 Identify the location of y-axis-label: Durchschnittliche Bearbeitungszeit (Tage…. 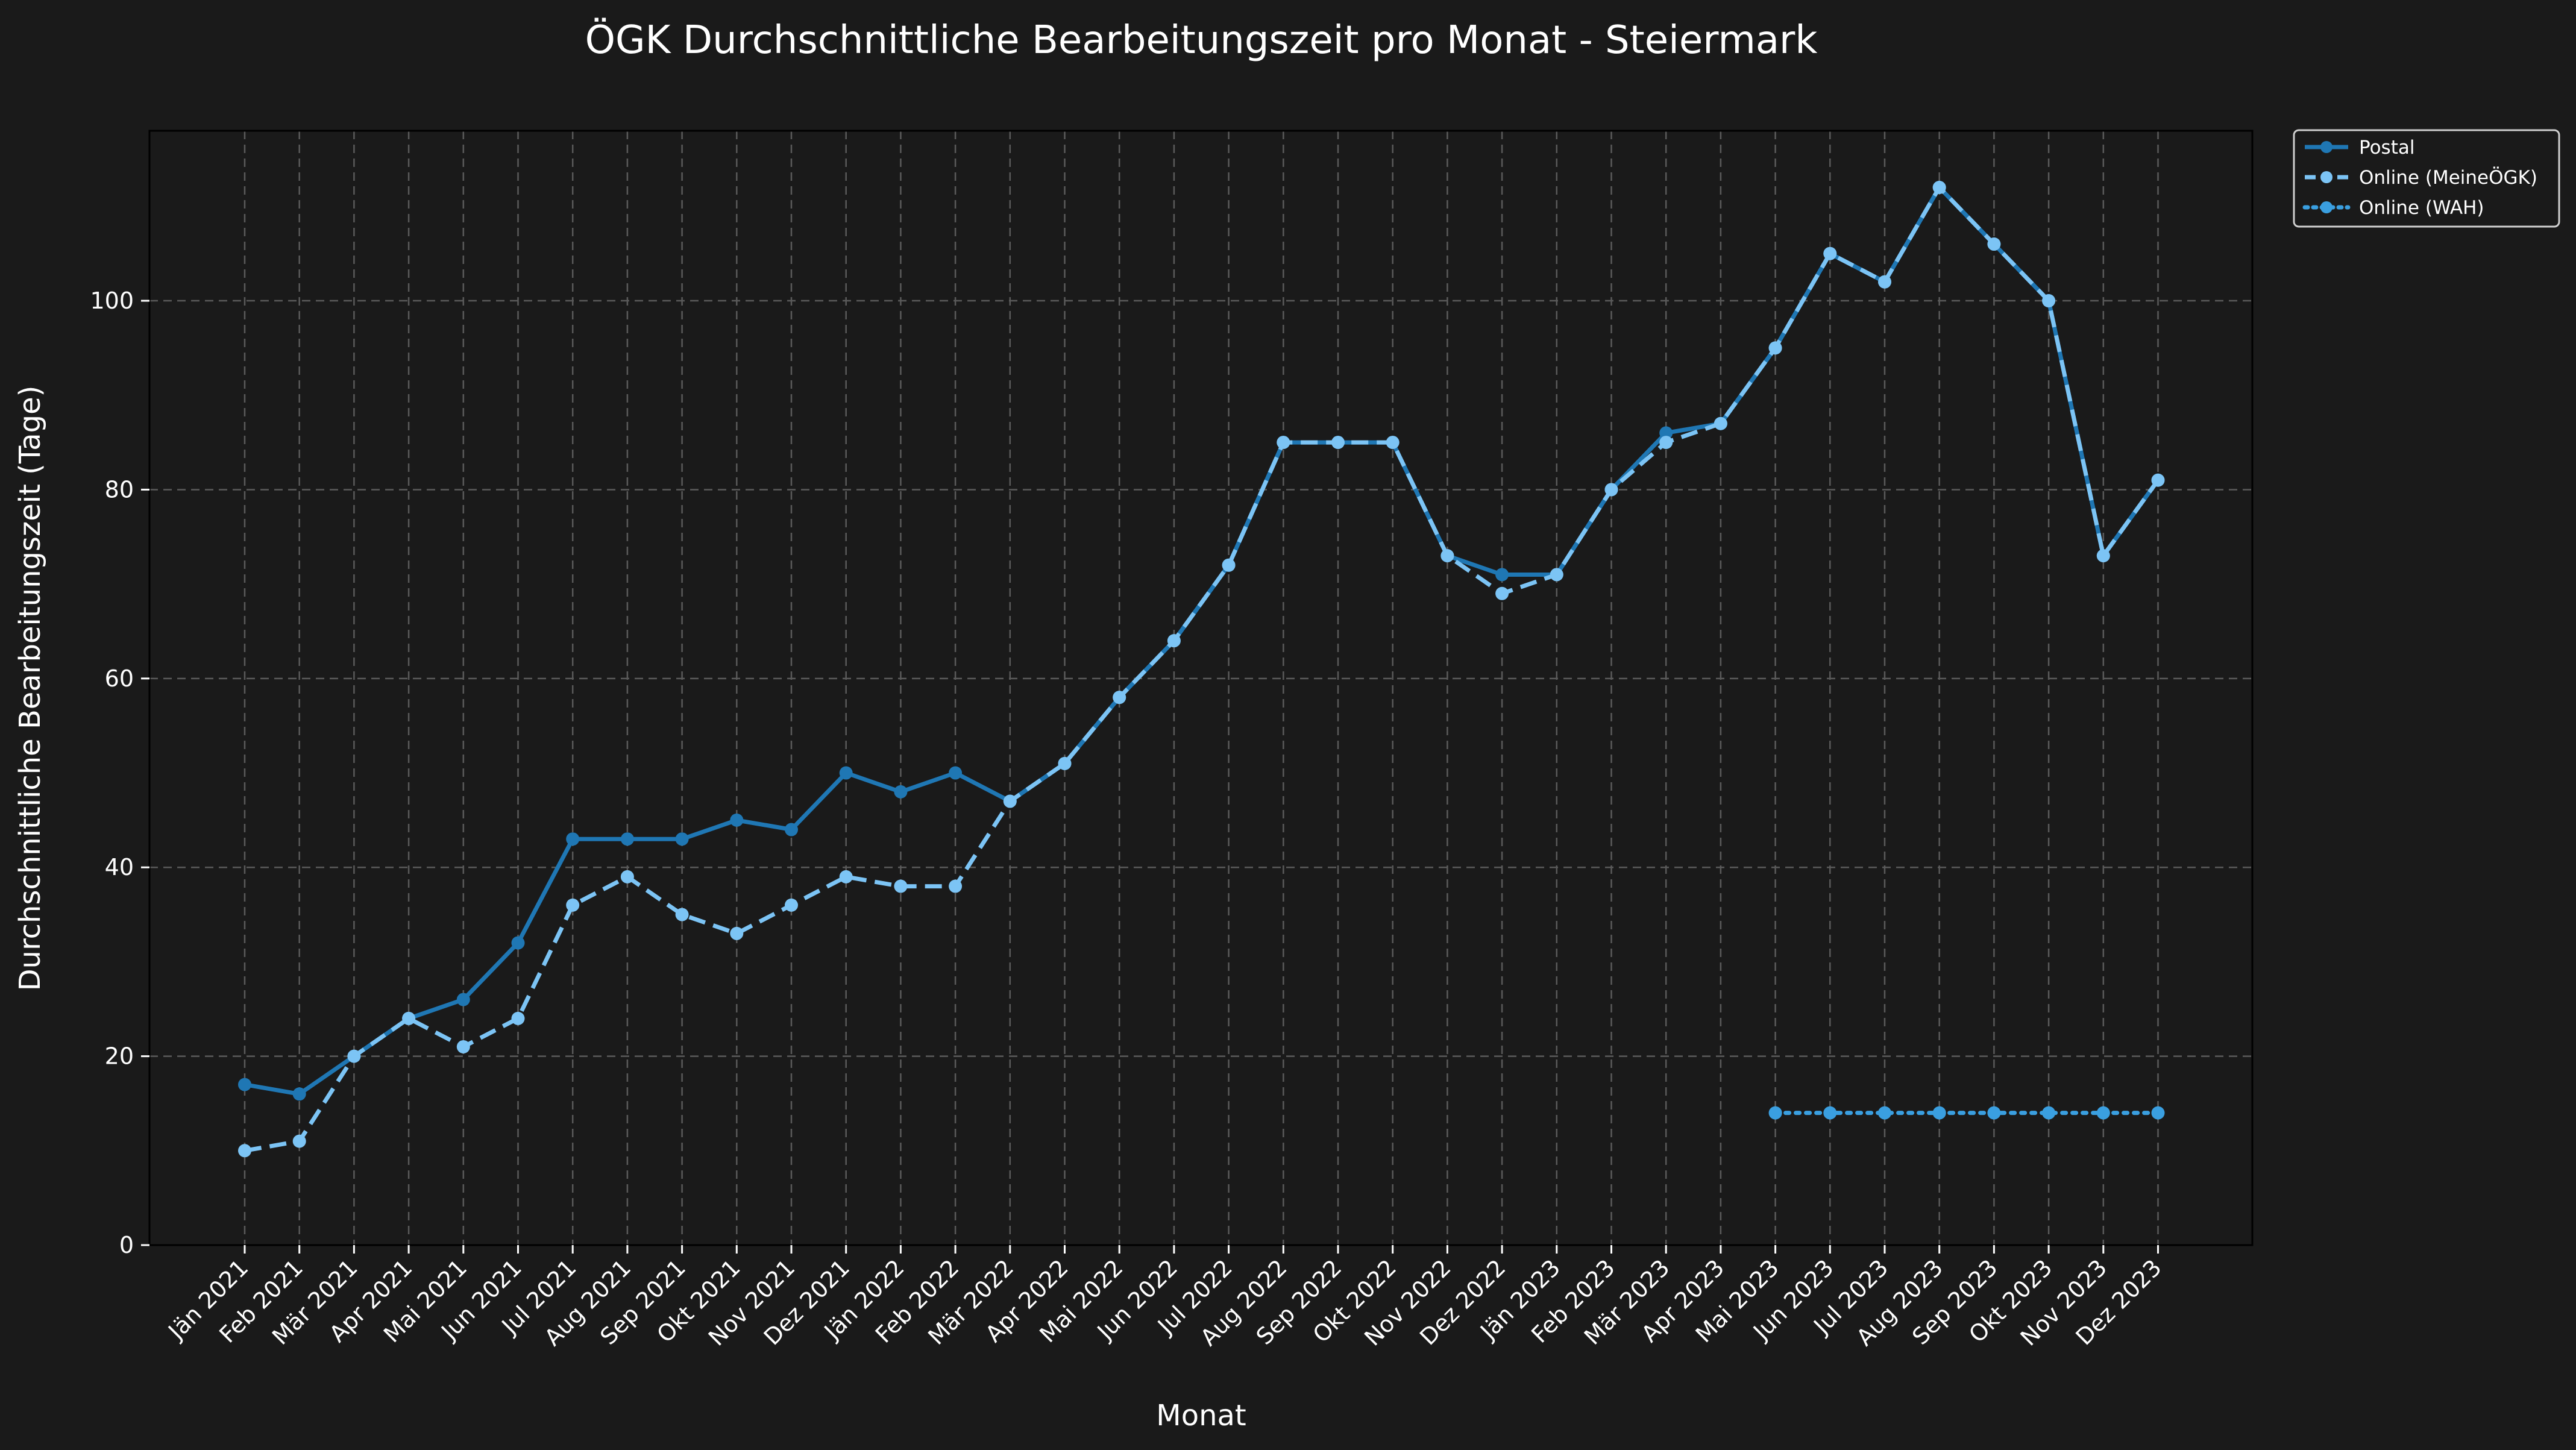
(30, 688).